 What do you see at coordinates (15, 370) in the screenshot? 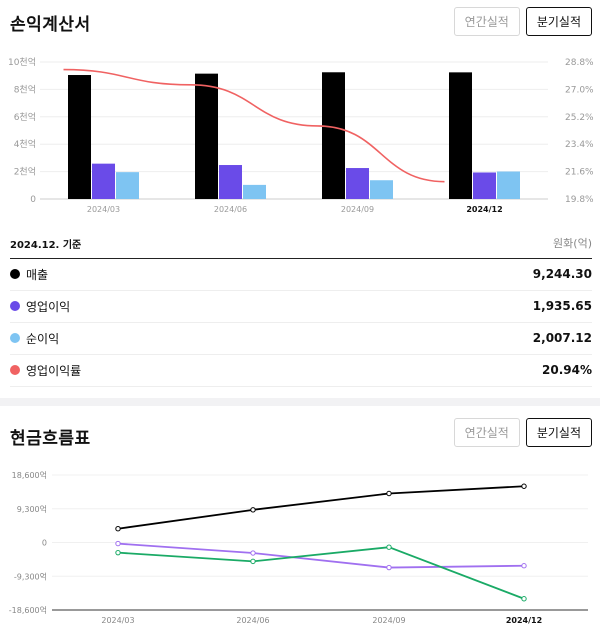
I see `operating-margin-dot-icon` at bounding box center [15, 370].